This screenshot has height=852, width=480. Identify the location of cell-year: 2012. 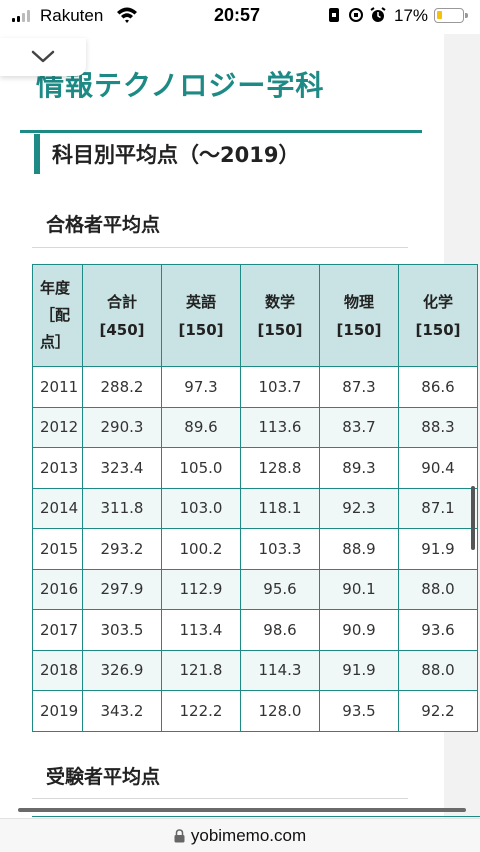
(57, 427).